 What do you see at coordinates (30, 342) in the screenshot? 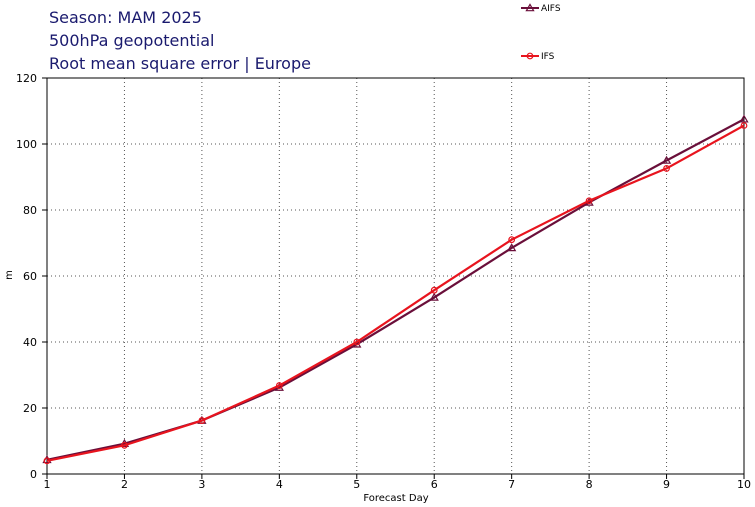
I see `y-tick-label: 40` at bounding box center [30, 342].